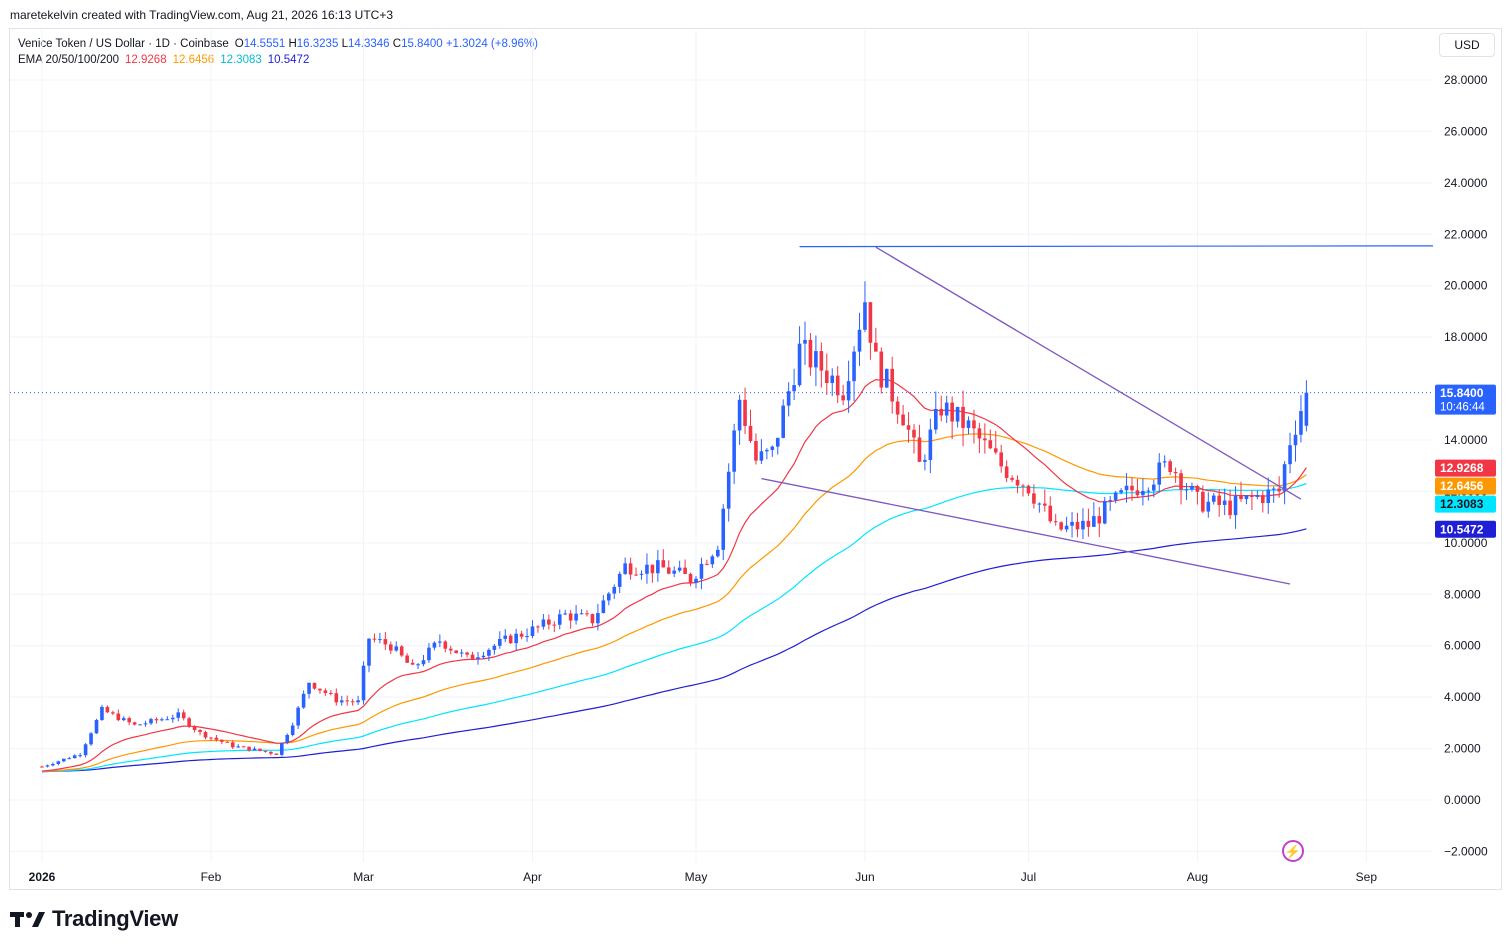 The width and height of the screenshot is (1511, 951). What do you see at coordinates (1467, 45) in the screenshot?
I see `currency-button: USD` at bounding box center [1467, 45].